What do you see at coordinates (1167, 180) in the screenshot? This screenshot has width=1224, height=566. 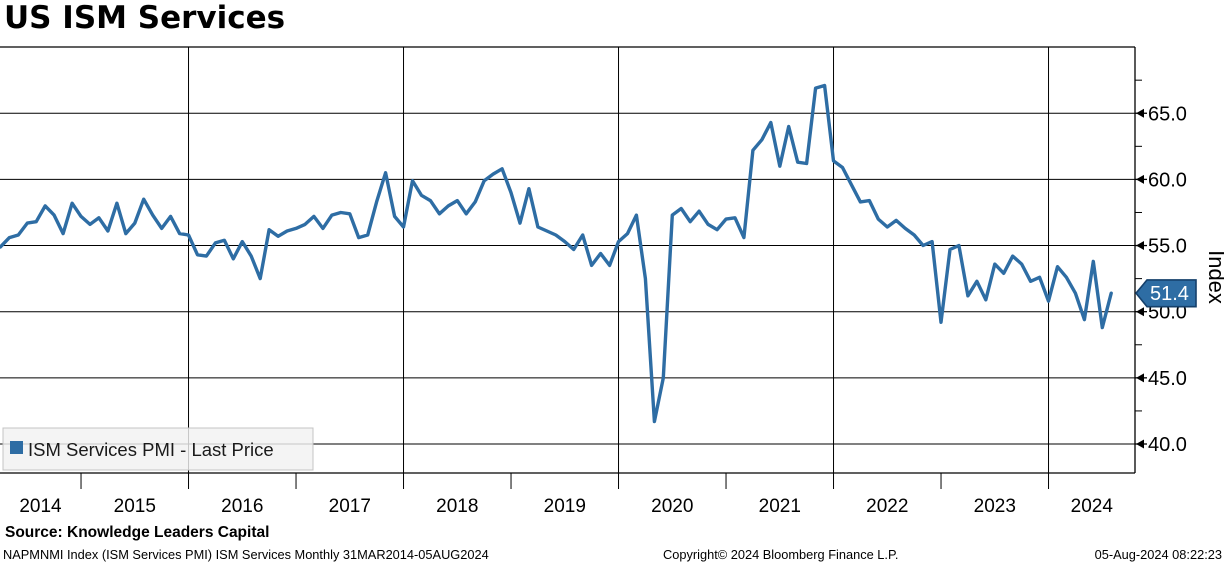 I see `svg-text: 60.0` at bounding box center [1167, 180].